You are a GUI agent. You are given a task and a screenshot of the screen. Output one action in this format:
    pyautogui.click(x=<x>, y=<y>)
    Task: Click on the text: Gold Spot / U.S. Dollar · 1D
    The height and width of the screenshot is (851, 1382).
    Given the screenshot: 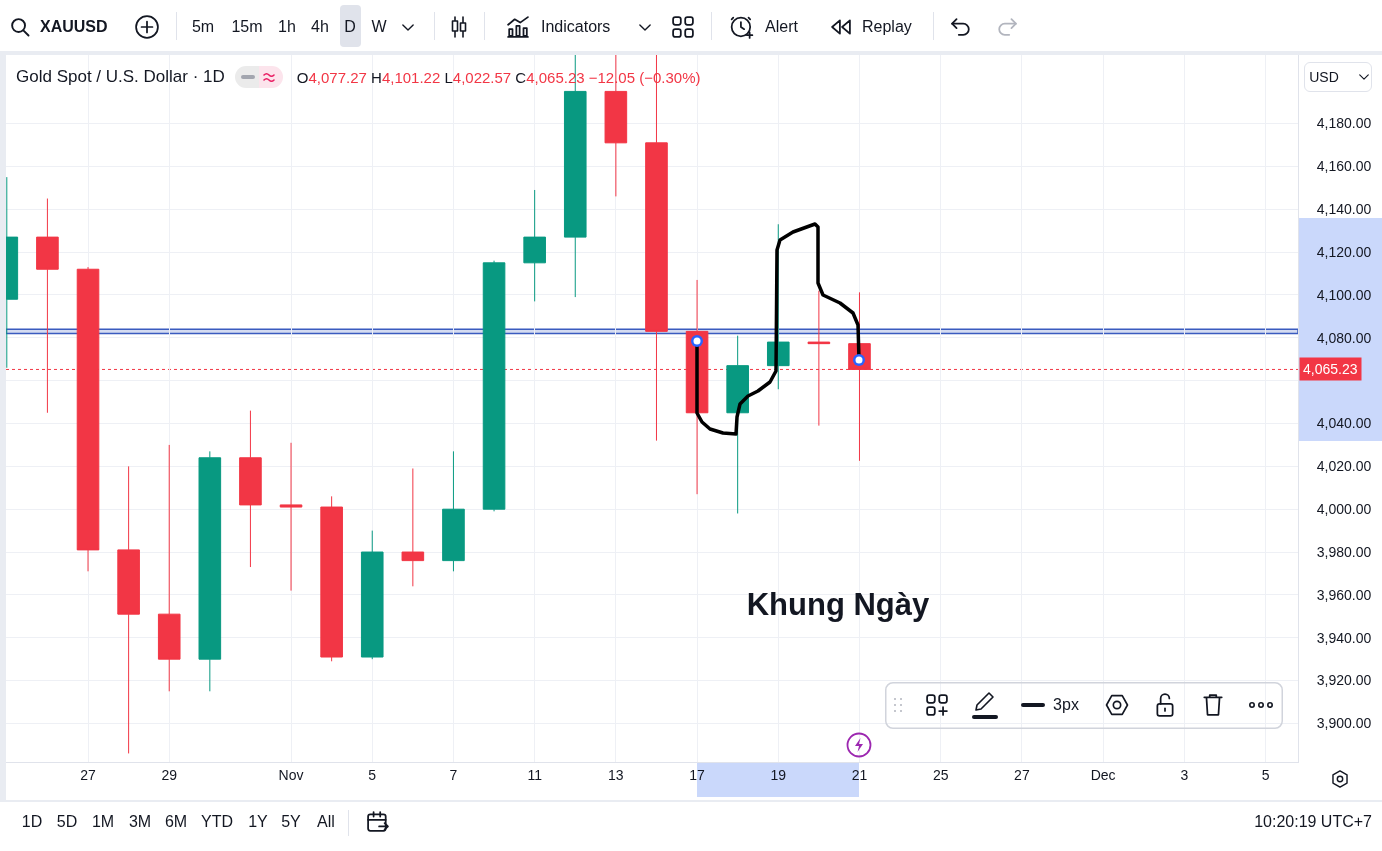 What is the action you would take?
    pyautogui.click(x=120, y=77)
    